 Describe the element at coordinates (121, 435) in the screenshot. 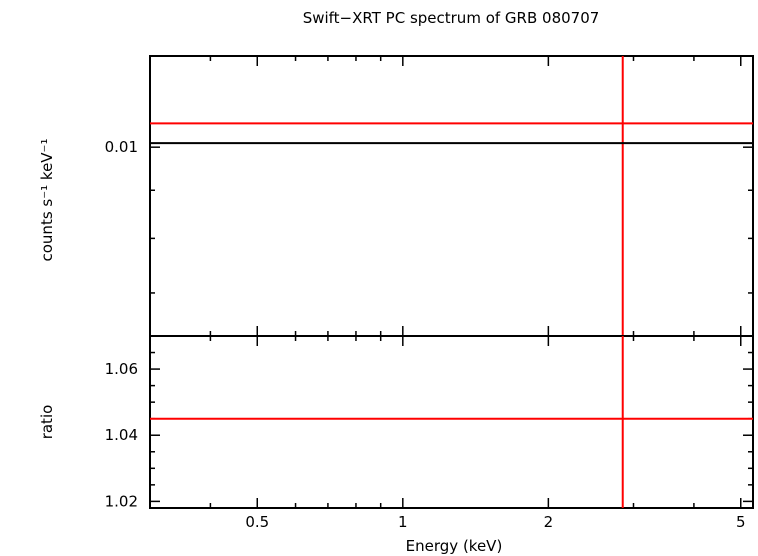

I see `y-tick-label: 1.04` at that location.